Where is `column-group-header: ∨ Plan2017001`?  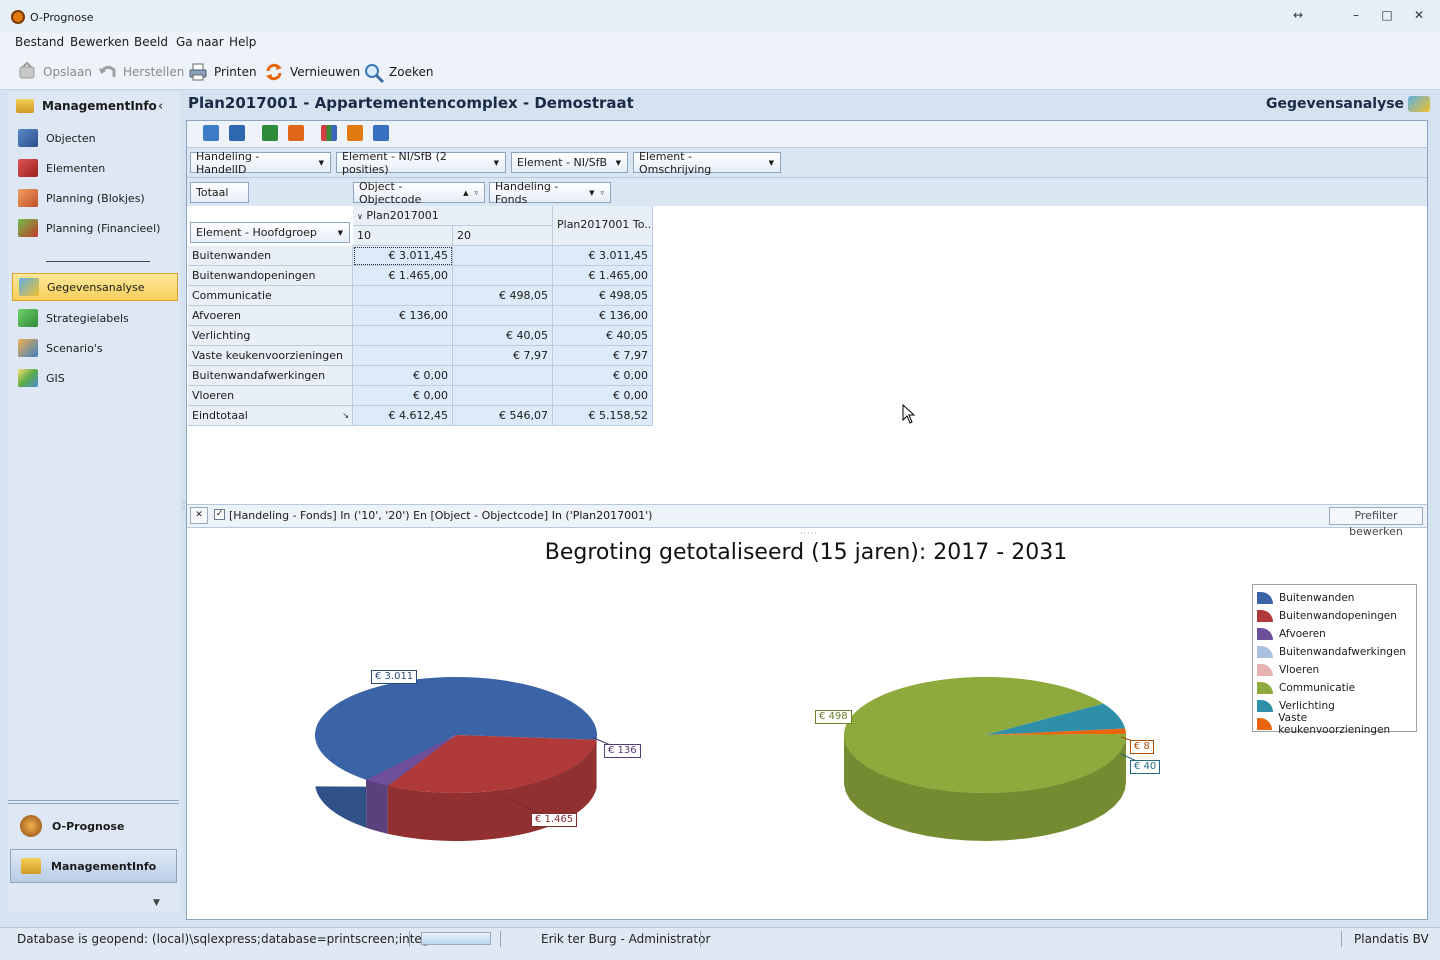 column-group-header: ∨ Plan2017001 is located at coordinates (453, 216).